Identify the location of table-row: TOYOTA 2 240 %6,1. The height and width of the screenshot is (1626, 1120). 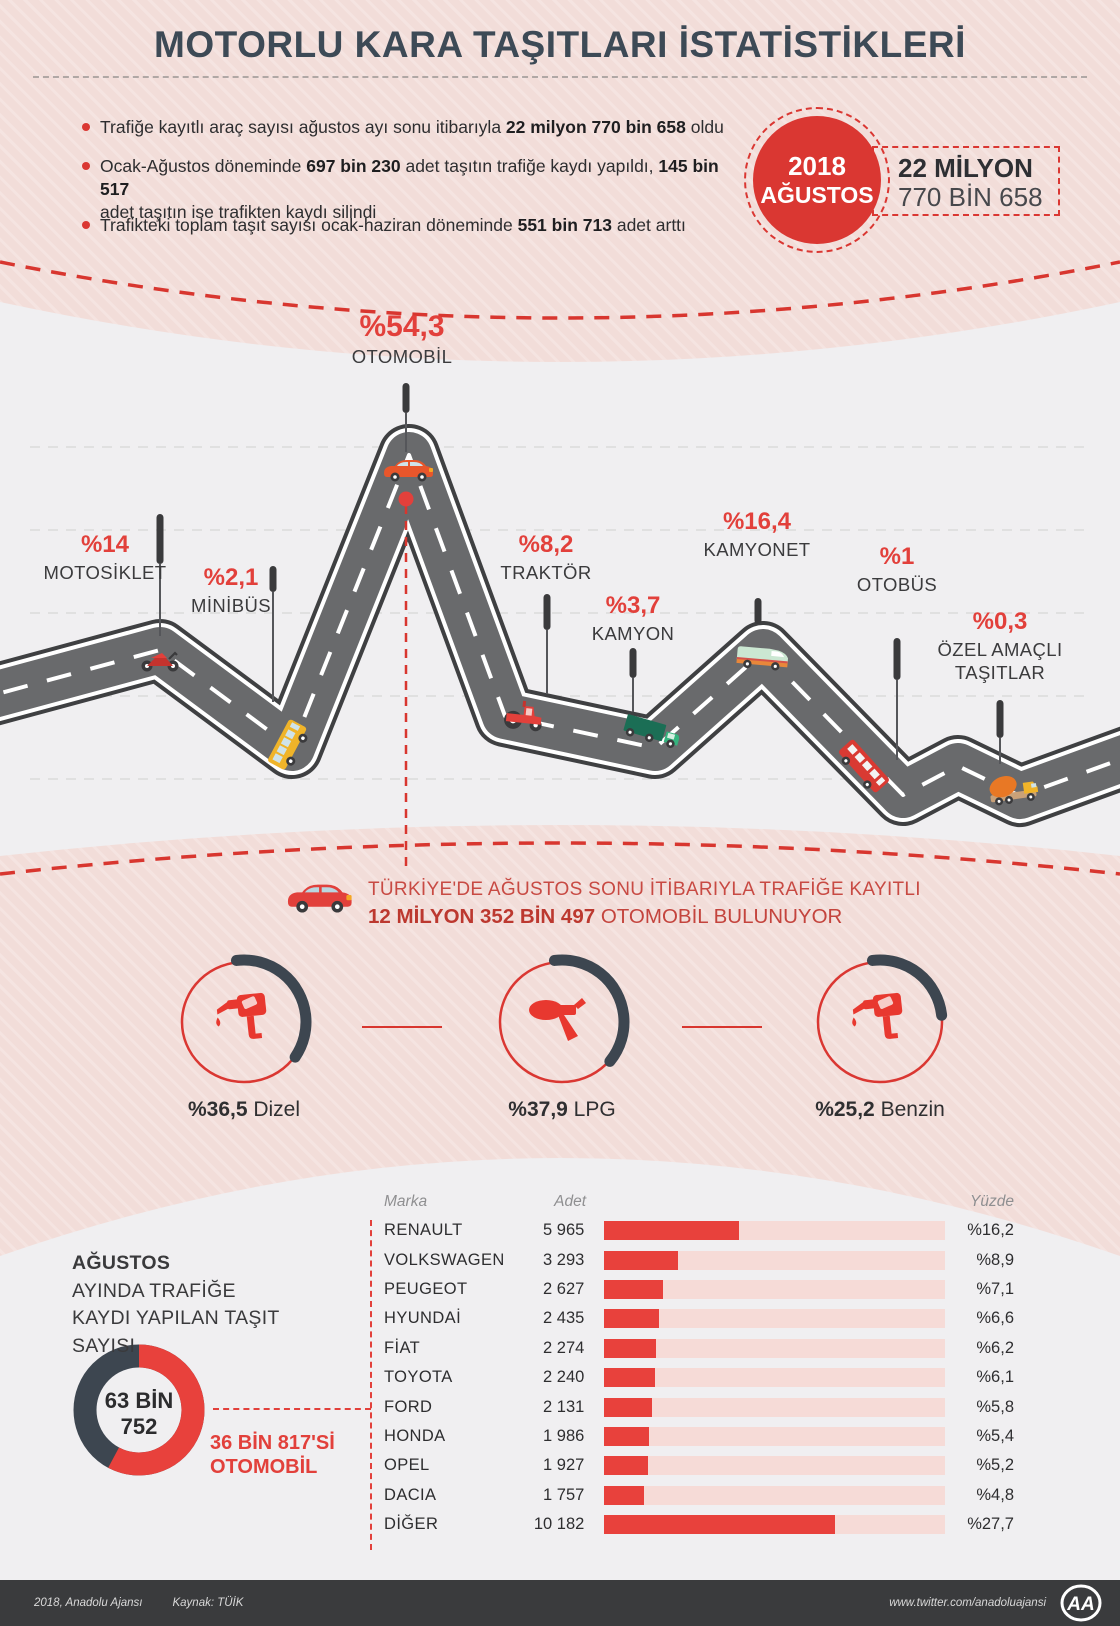
(699, 1378).